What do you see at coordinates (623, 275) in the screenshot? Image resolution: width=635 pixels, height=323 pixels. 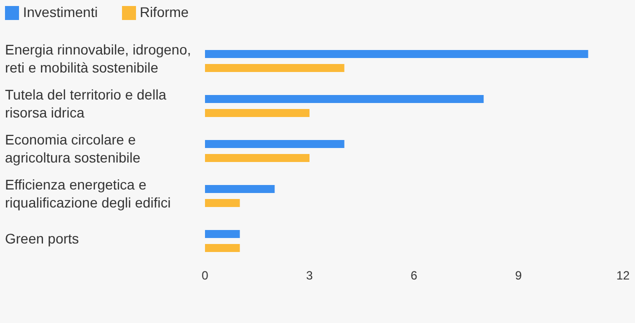 I see `x-tick-label: 12` at bounding box center [623, 275].